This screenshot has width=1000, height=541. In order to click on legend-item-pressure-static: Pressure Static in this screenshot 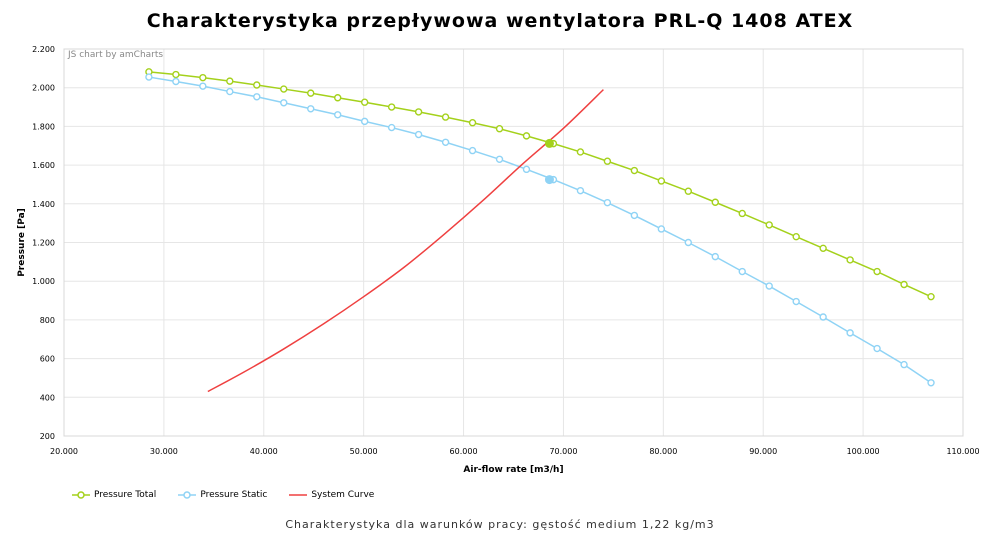, I will do `click(222, 495)`.